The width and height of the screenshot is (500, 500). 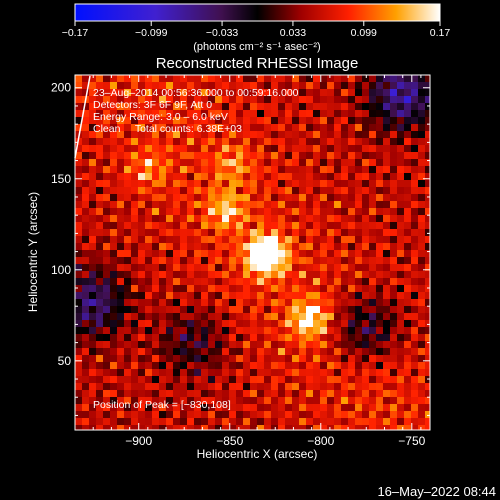 I want to click on x-tick-label: −800, so click(x=320, y=441).